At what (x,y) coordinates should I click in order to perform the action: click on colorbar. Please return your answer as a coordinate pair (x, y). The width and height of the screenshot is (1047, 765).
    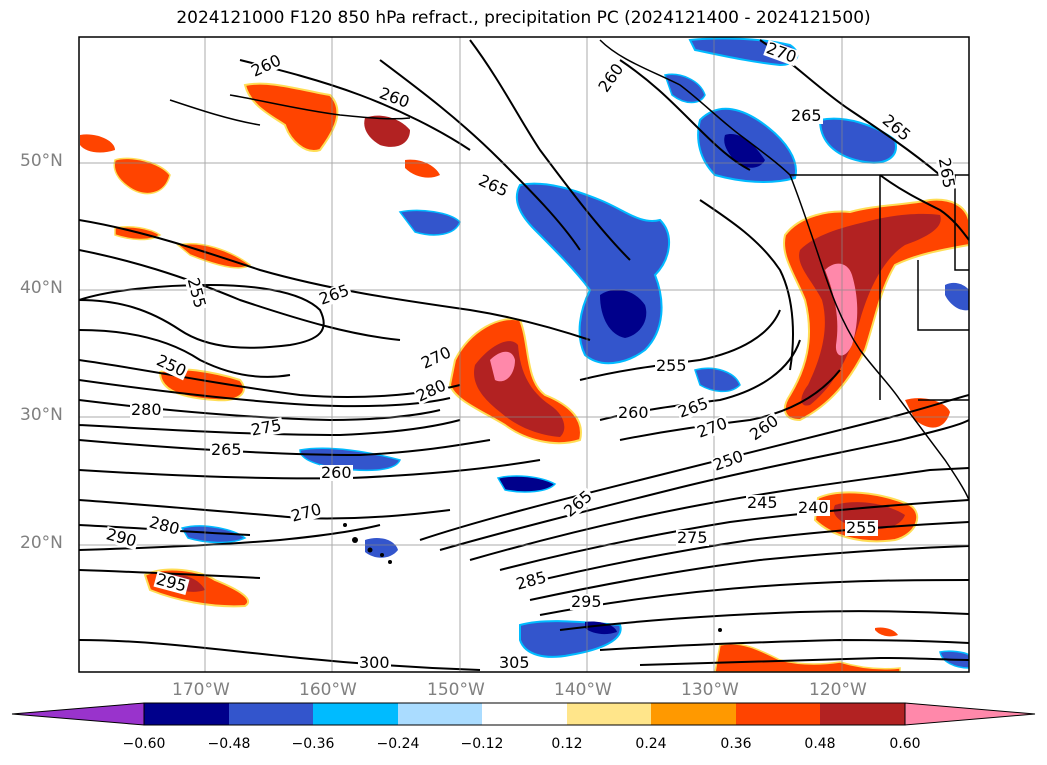
    Looking at the image, I should click on (523, 714).